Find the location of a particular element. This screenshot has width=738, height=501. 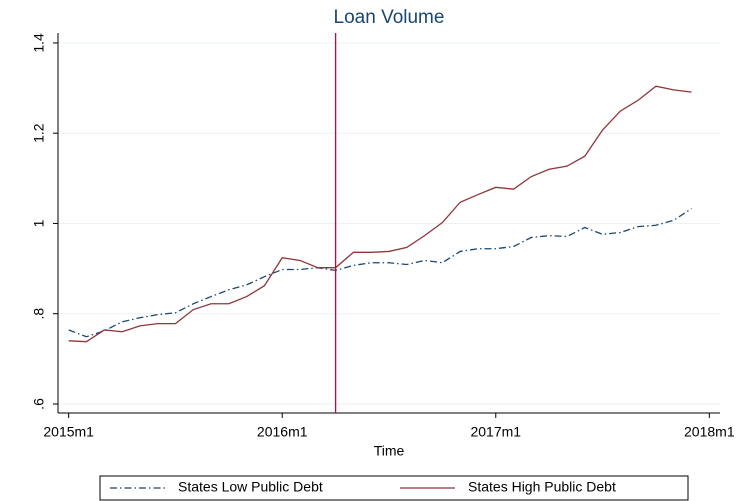

y-tick-label: .8 is located at coordinates (39, 314).